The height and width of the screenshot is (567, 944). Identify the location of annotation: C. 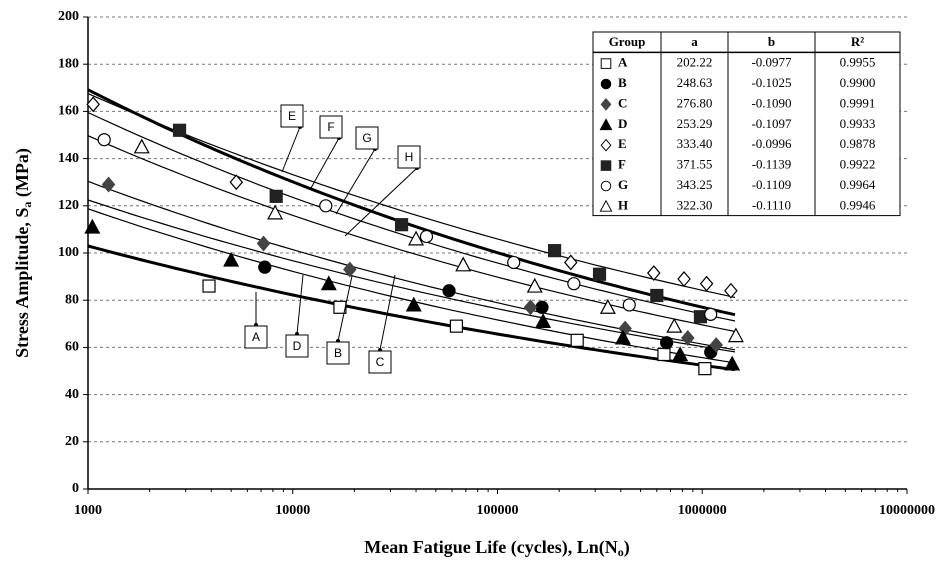
(380, 362).